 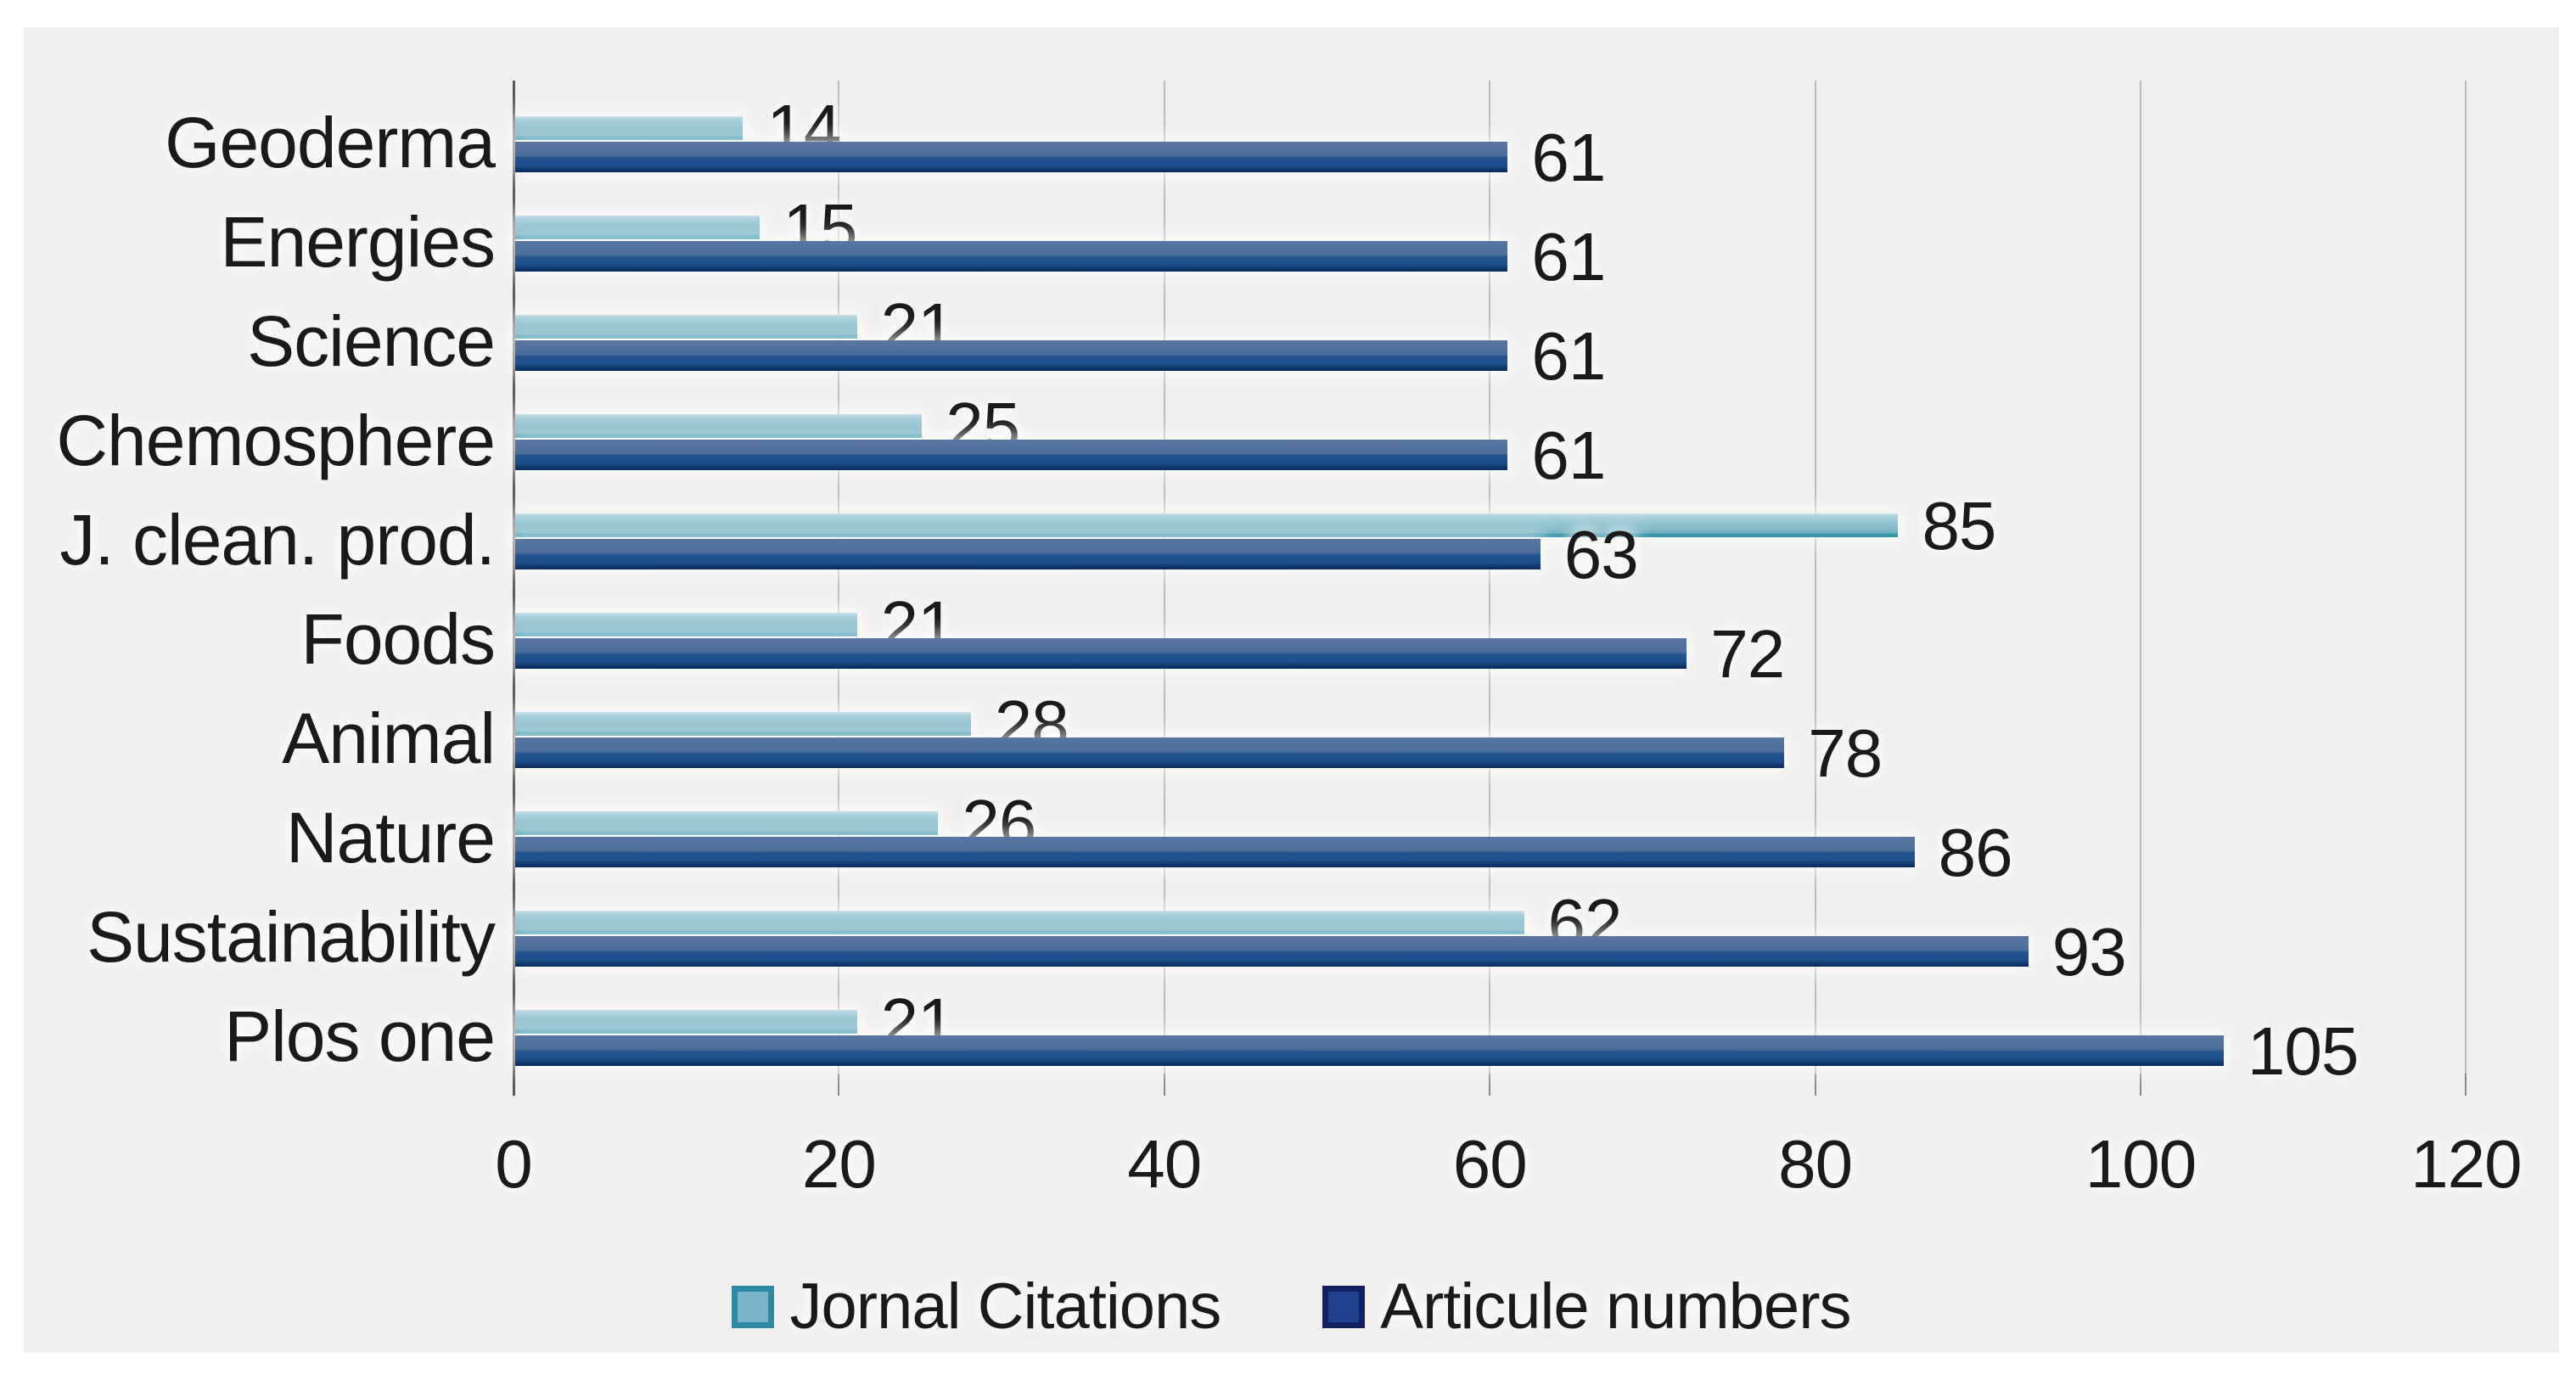 What do you see at coordinates (1164, 1164) in the screenshot?
I see `x-axis-tick-label: 40` at bounding box center [1164, 1164].